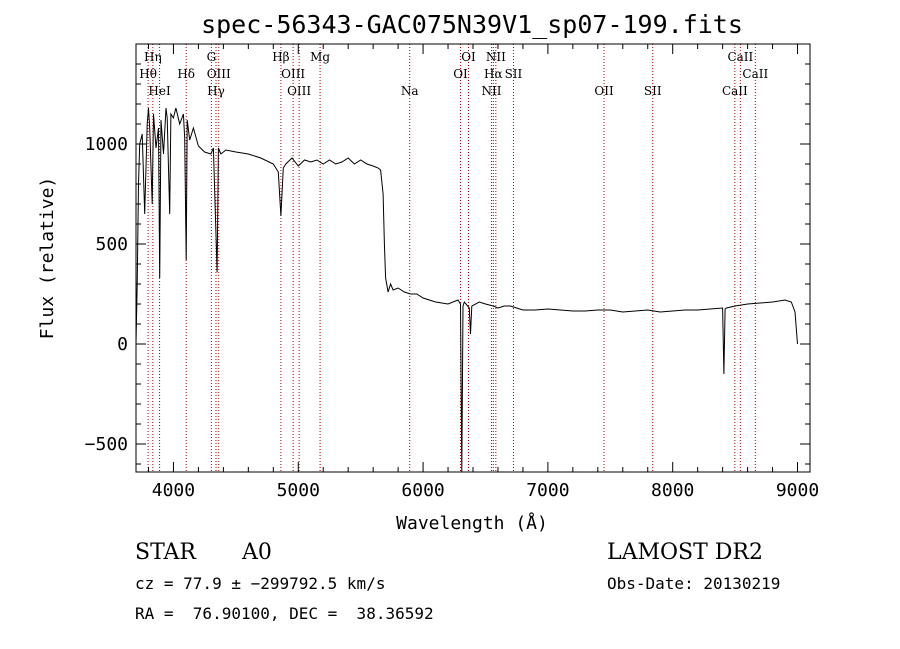  Describe the element at coordinates (496, 57) in the screenshot. I see `line-label-14: NII` at that location.